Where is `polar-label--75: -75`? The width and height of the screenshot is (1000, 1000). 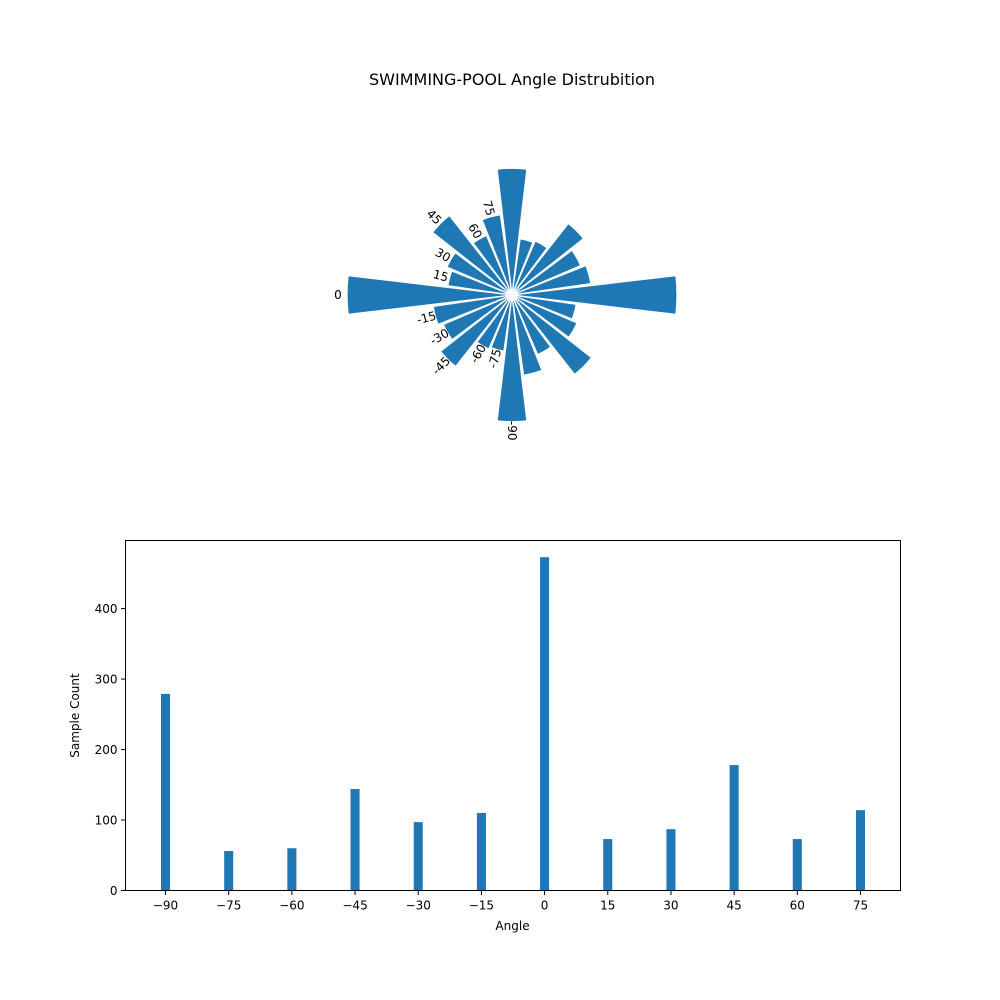
polar-label--75: -75 is located at coordinates (495, 358).